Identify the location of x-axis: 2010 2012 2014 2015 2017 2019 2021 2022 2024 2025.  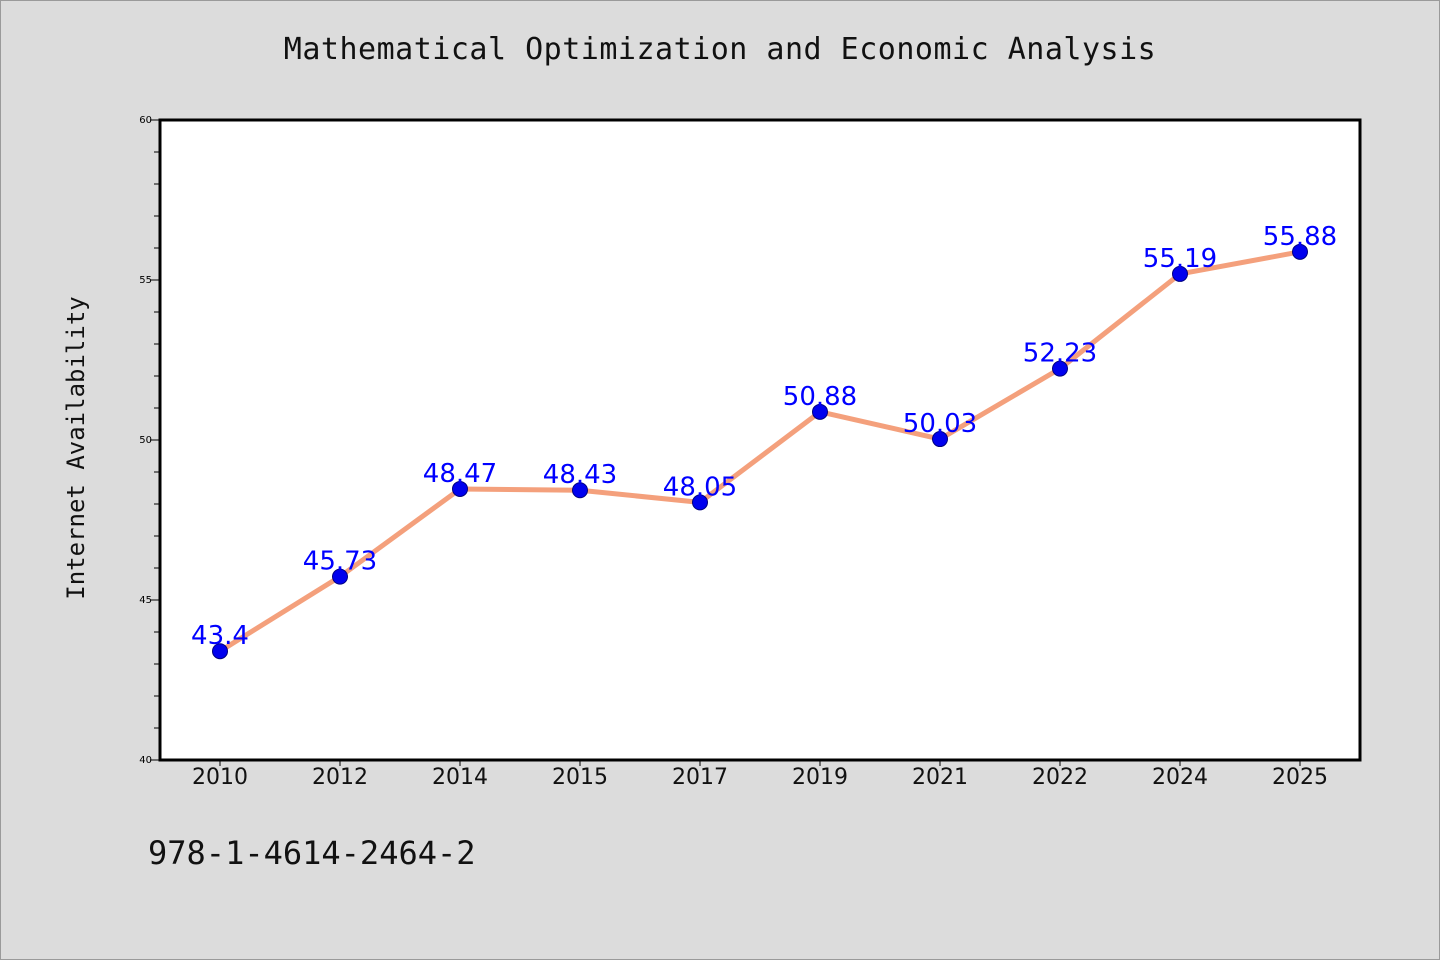
(760, 775).